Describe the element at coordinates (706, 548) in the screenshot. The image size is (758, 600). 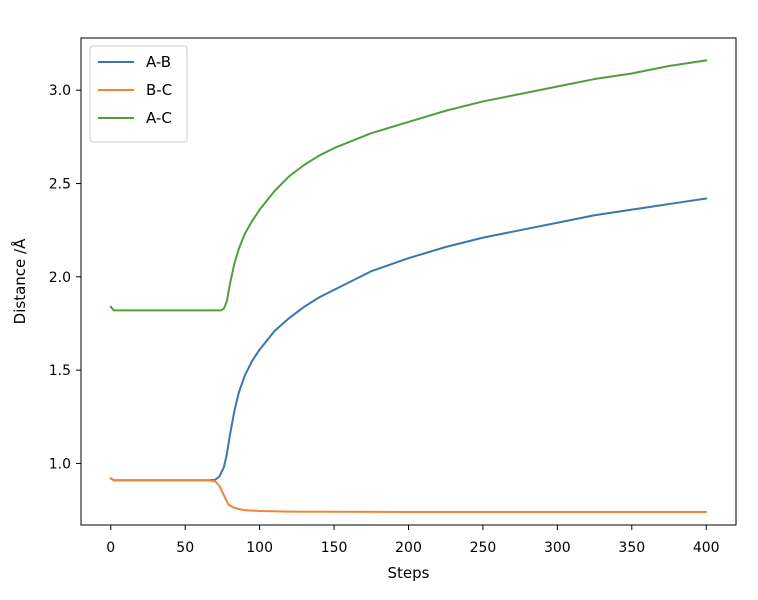
I see `x-tick-label: 400` at that location.